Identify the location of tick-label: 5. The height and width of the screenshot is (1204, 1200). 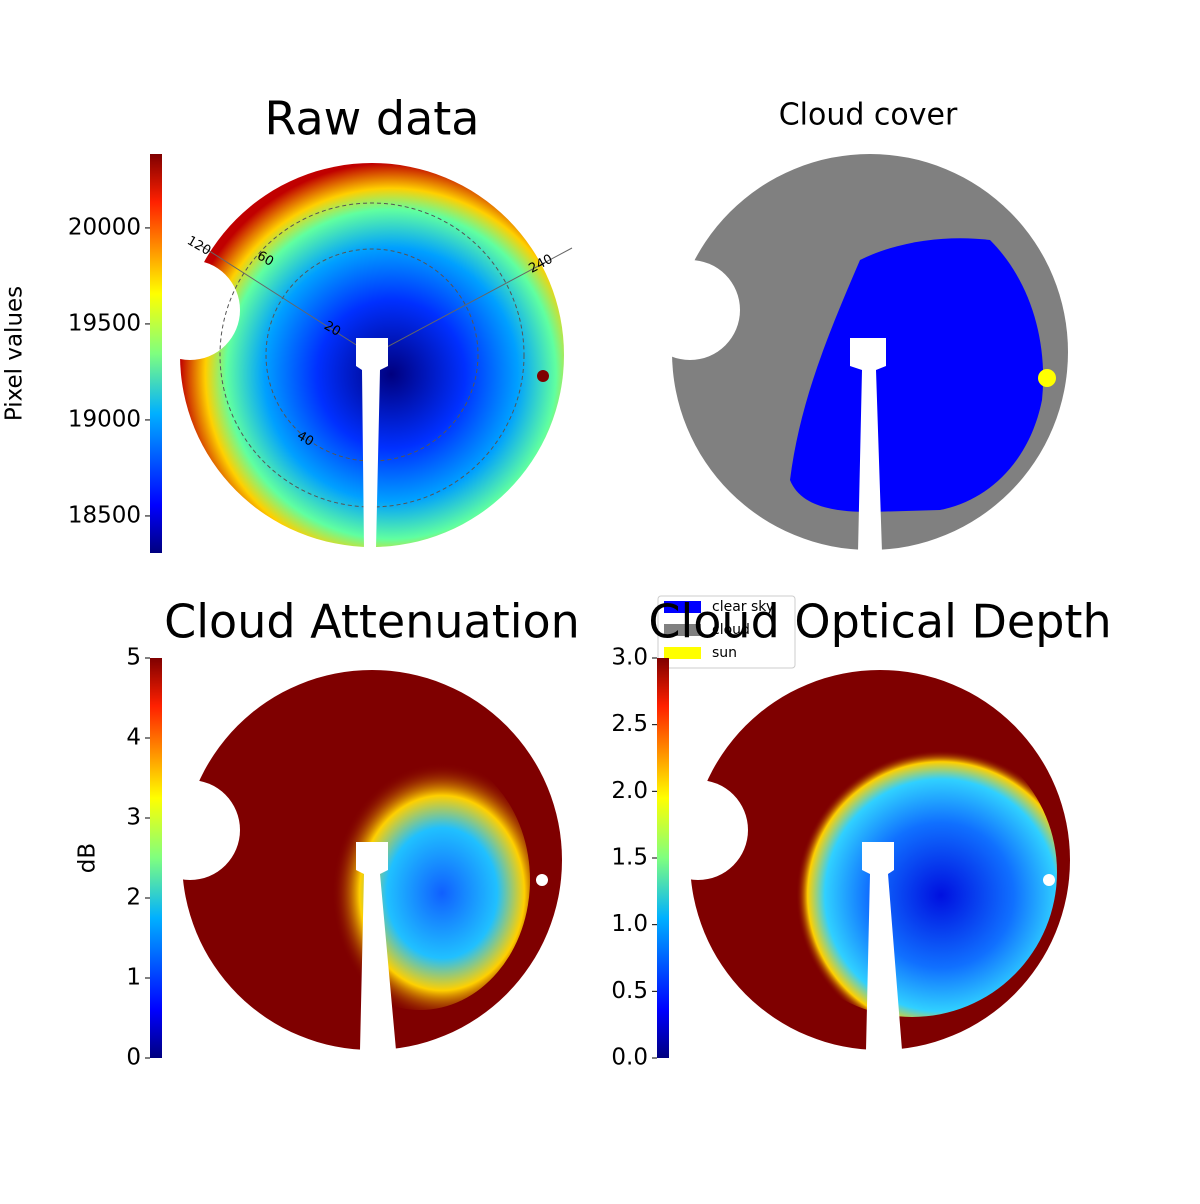
(133, 658).